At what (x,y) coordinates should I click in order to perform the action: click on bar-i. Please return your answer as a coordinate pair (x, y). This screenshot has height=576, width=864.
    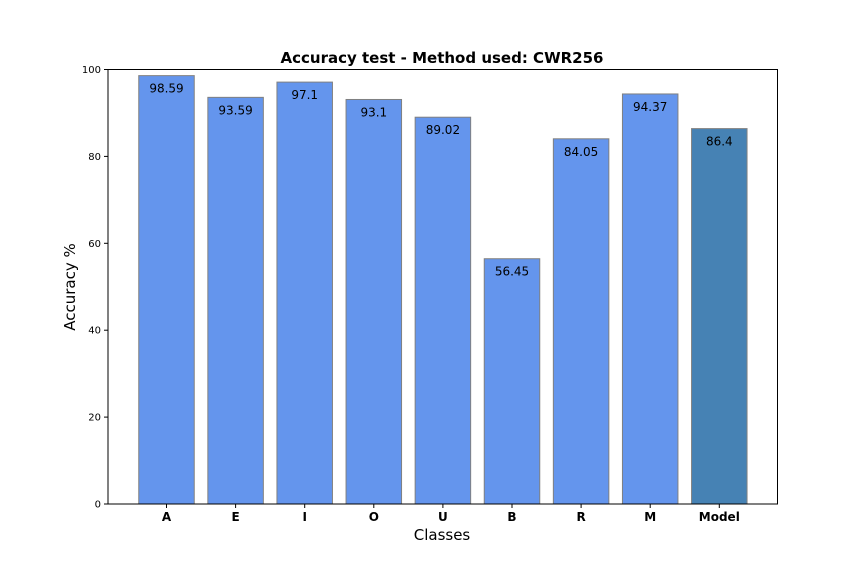
    Looking at the image, I should click on (304, 293).